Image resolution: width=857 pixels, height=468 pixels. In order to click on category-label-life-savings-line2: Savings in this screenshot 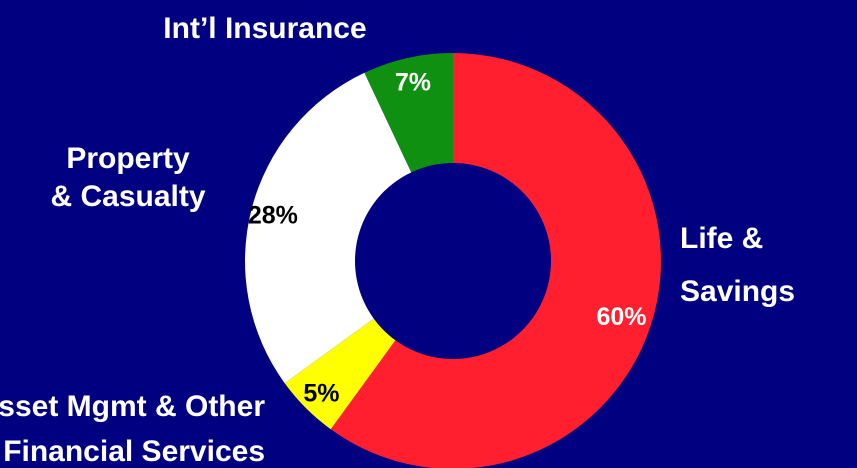, I will do `click(737, 291)`.